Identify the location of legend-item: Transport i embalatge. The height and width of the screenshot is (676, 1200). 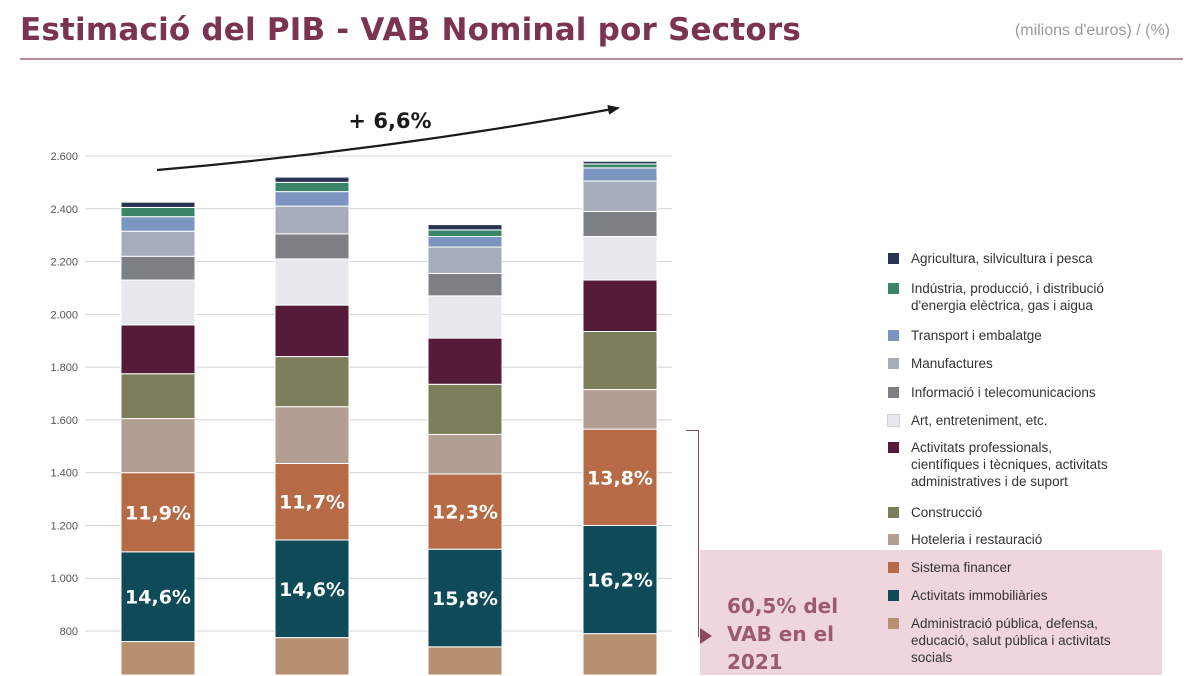
(965, 335).